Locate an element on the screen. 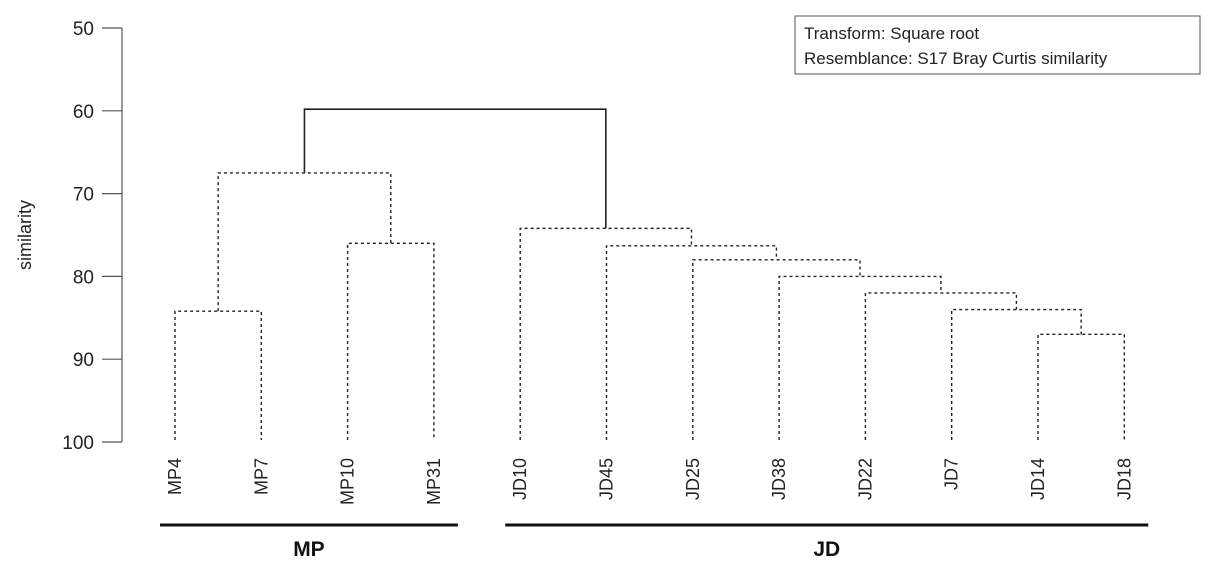 The width and height of the screenshot is (1206, 565). y-tick-label: 50 is located at coordinates (83, 29).